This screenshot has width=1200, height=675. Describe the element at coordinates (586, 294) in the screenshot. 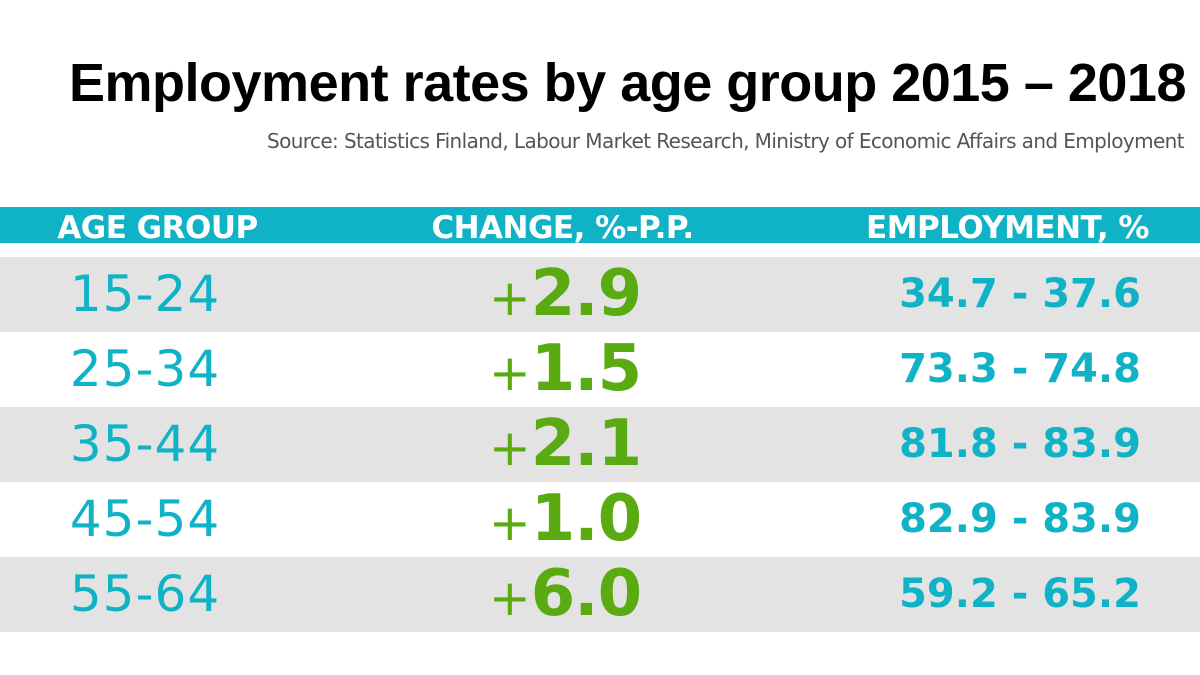

I see `change-value: 2.9` at that location.